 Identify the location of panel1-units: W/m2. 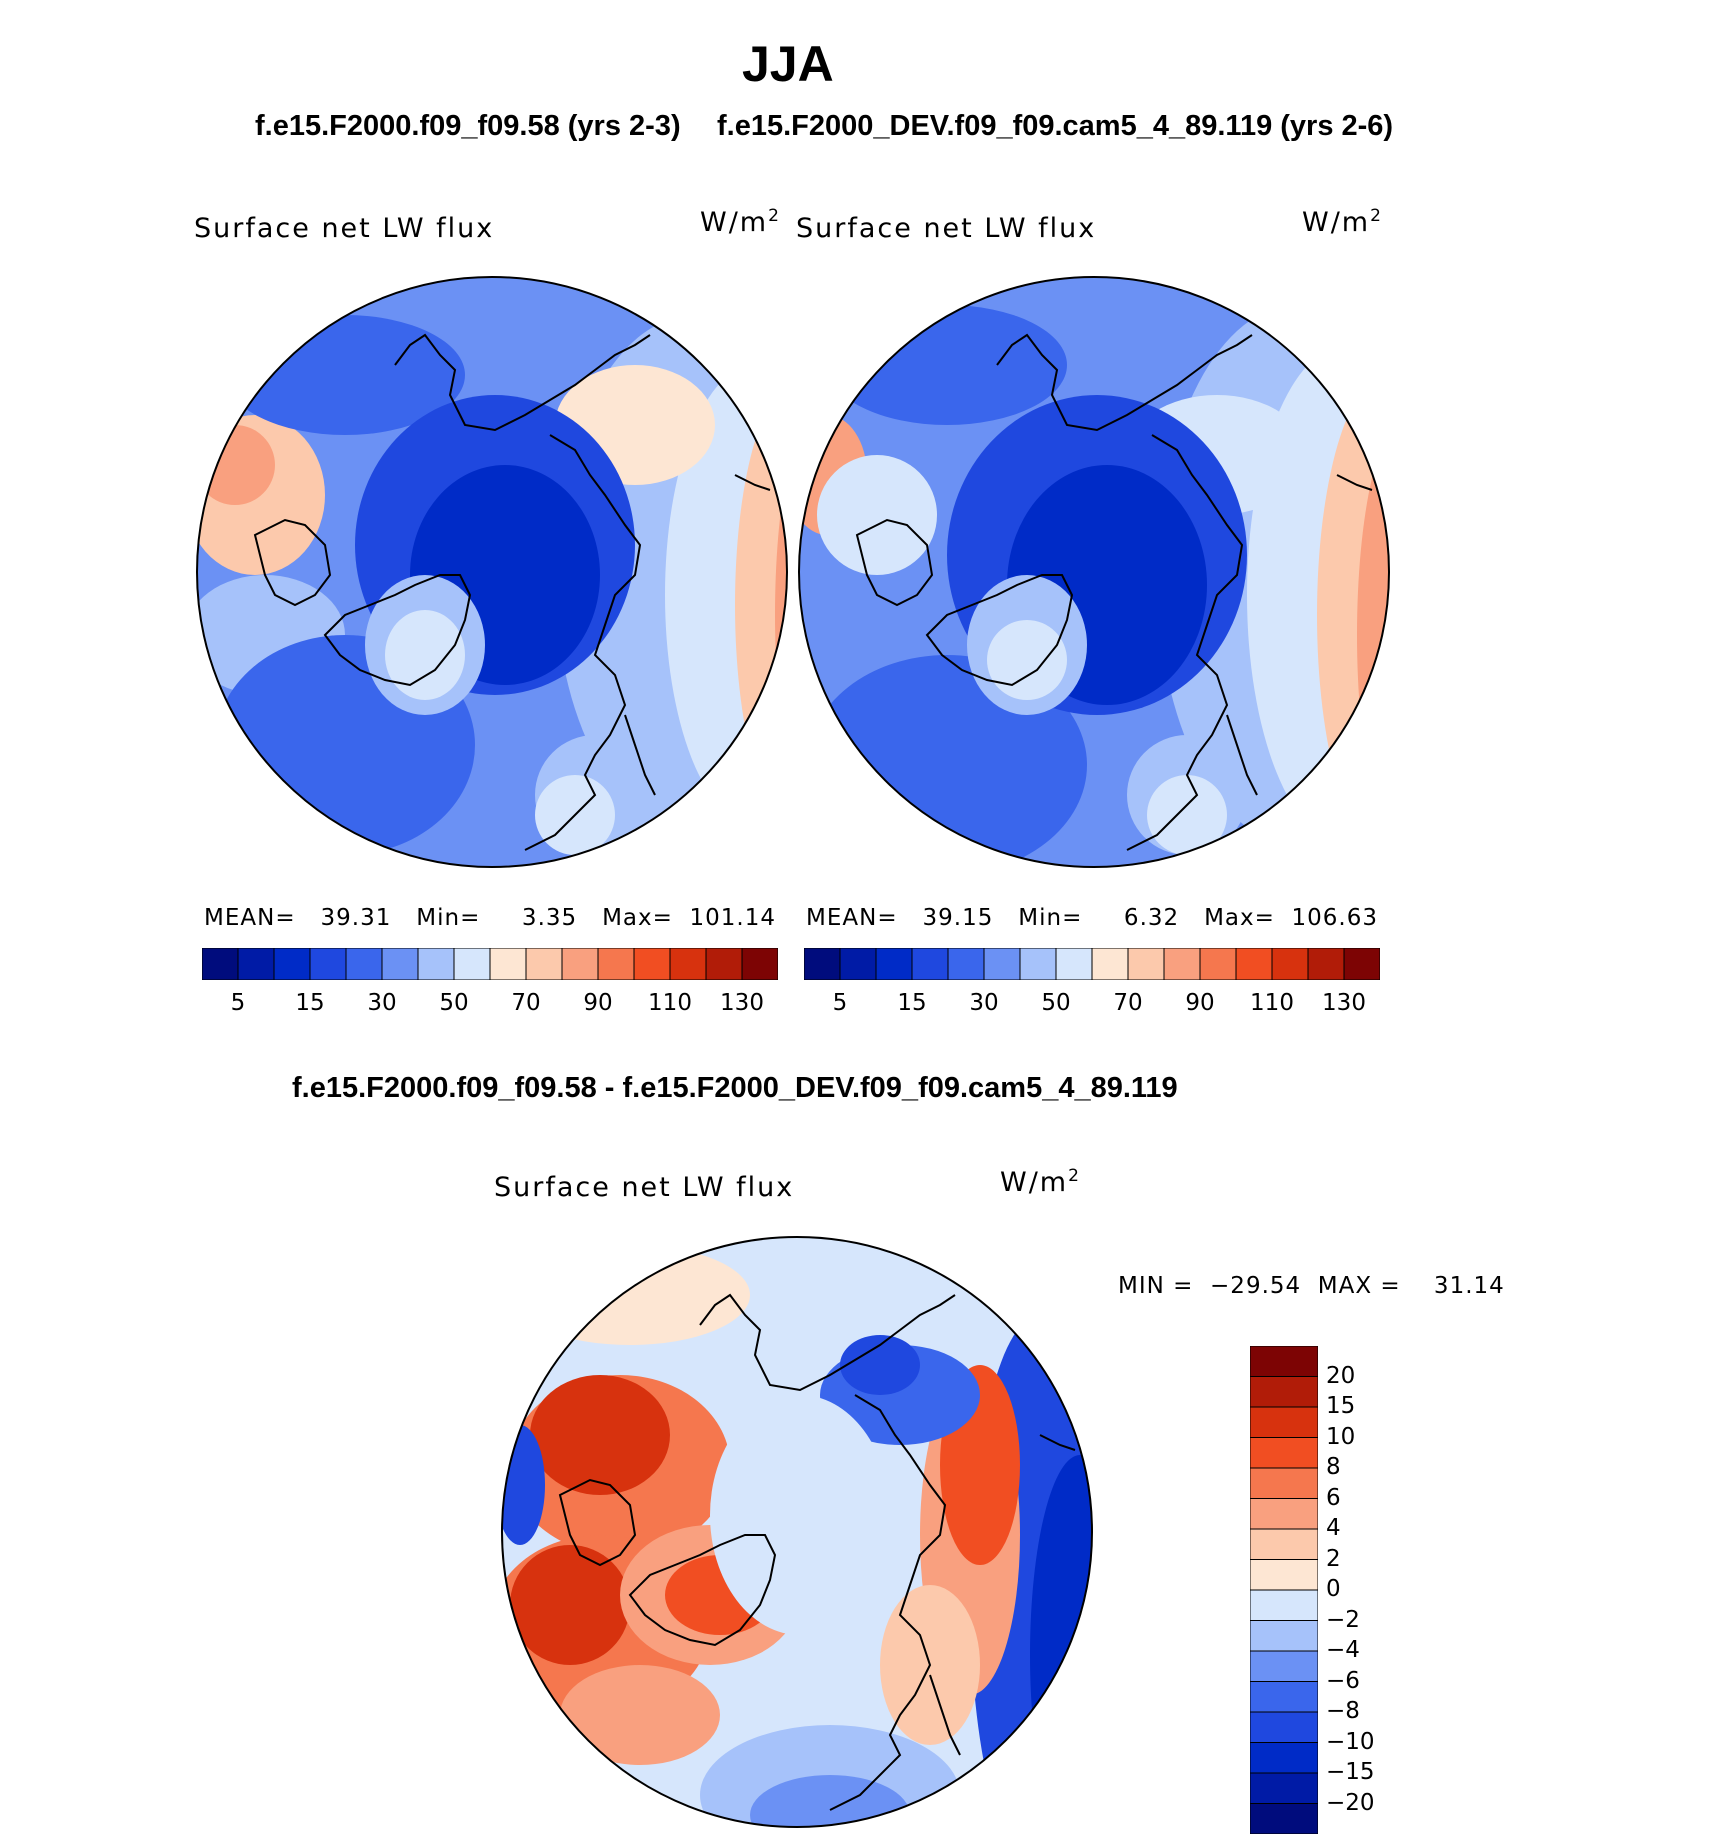
(740, 222).